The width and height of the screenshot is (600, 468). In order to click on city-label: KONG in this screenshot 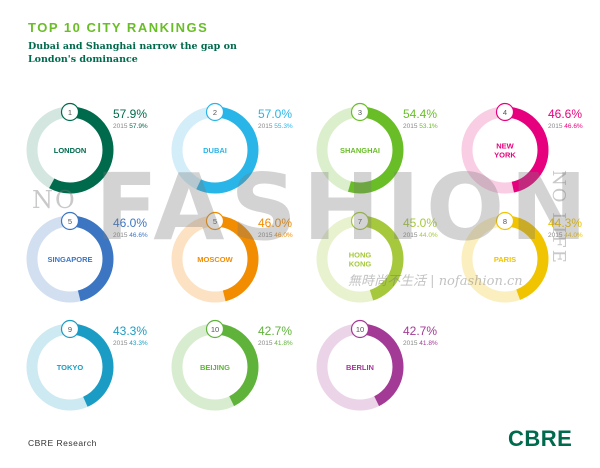, I will do `click(360, 264)`.